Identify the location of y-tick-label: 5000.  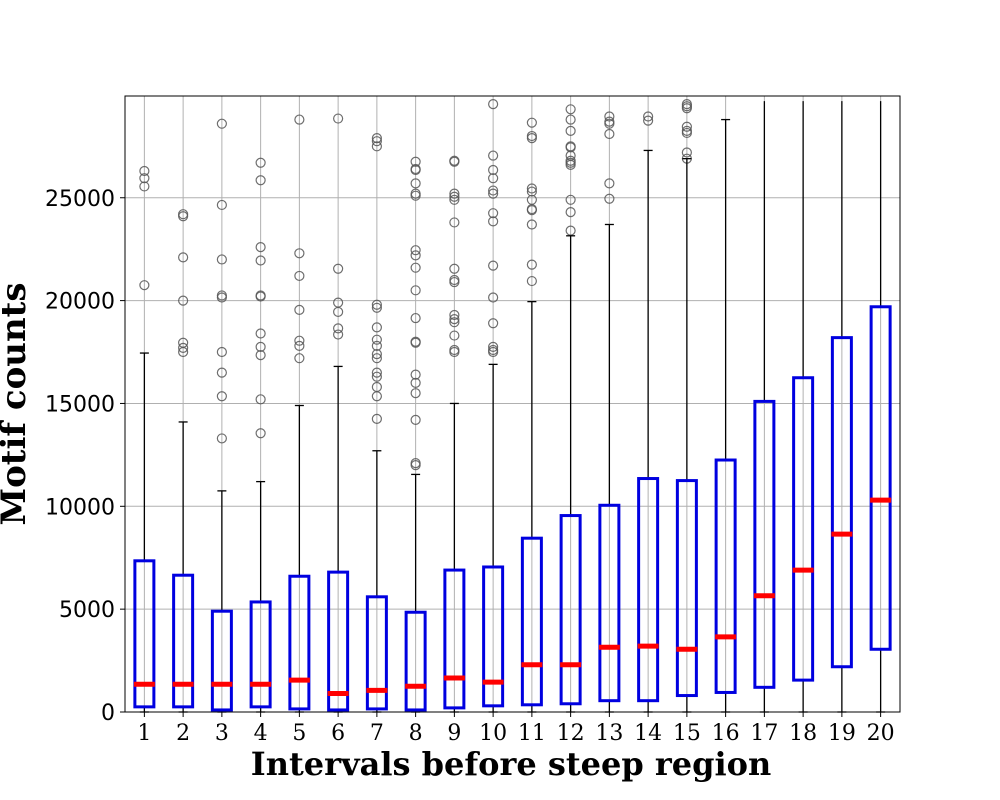
(87, 610).